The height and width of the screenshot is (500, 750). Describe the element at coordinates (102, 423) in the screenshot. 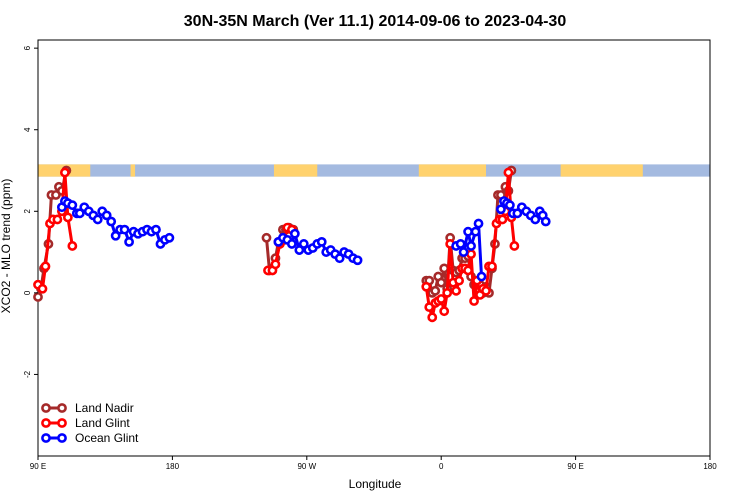

I see `legend-label: Land Glint` at that location.